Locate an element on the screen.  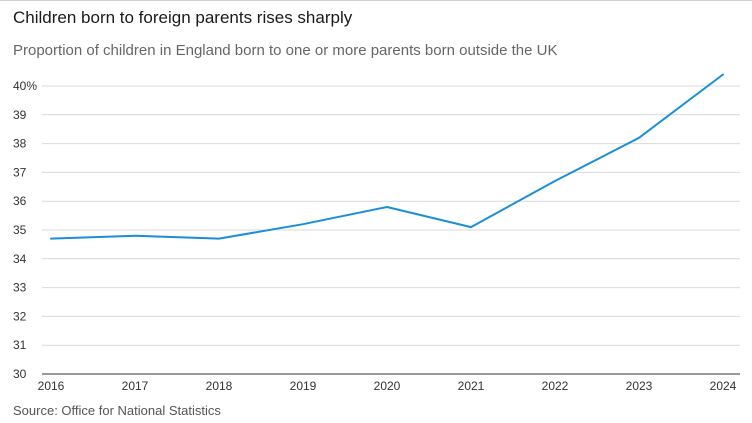
x-tick-label: 2023 is located at coordinates (639, 386).